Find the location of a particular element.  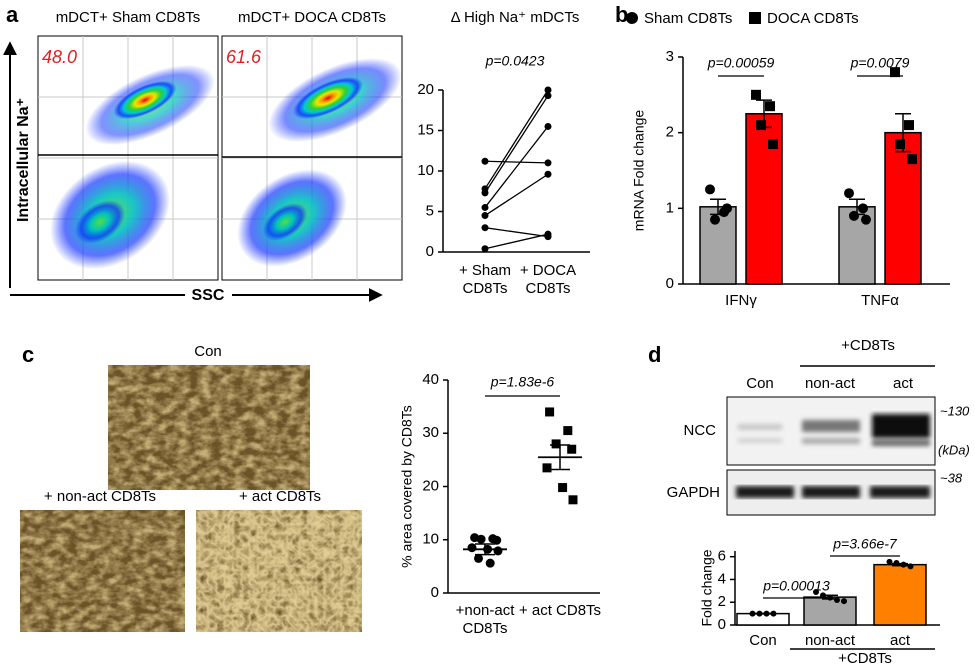

legend-label: Sham CD8Ts is located at coordinates (688, 18).